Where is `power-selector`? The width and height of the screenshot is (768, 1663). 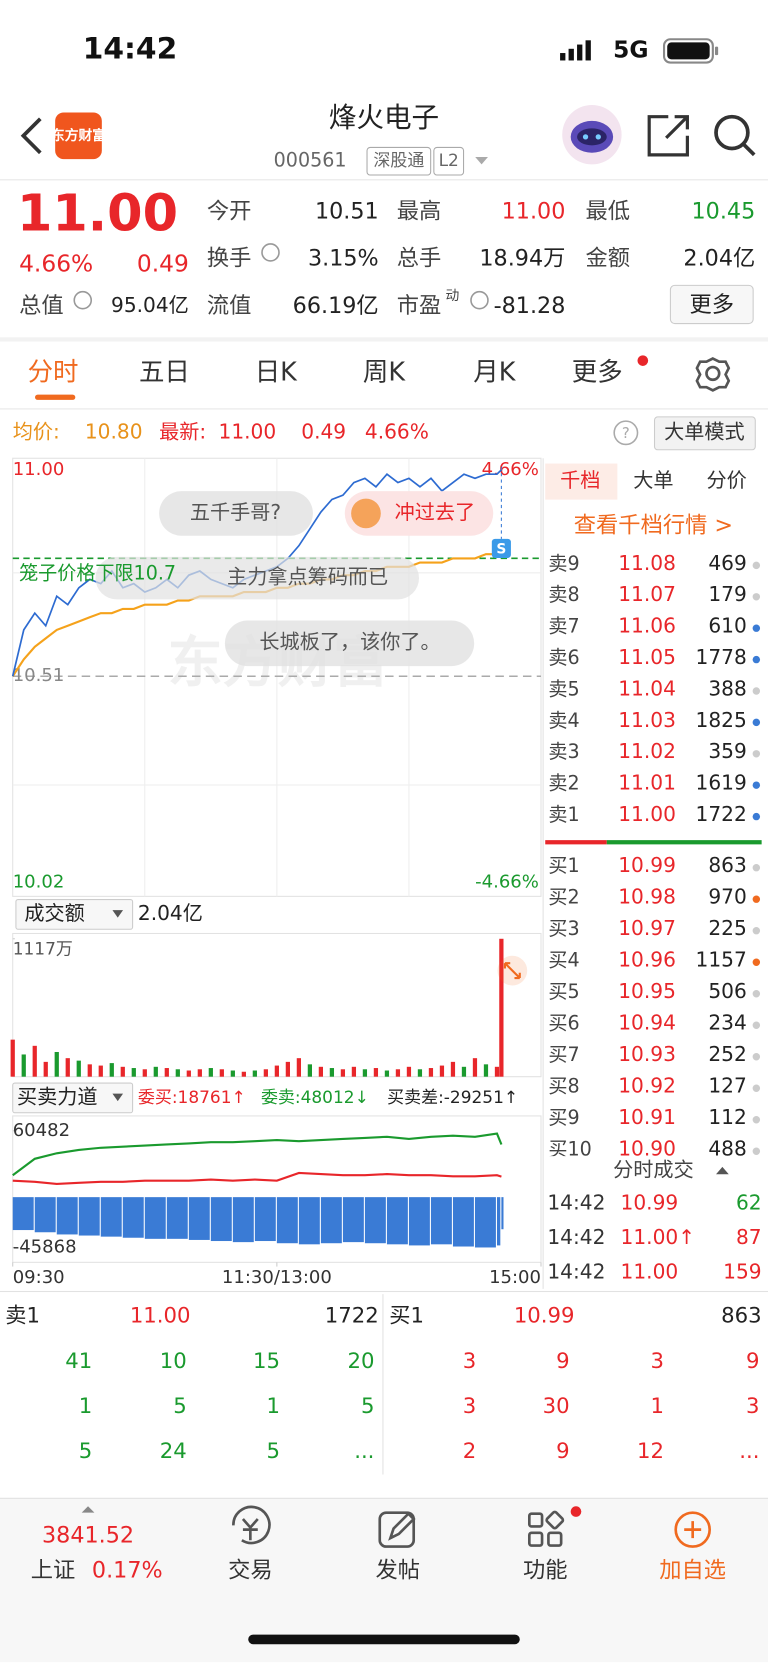 power-selector is located at coordinates (73, 1098).